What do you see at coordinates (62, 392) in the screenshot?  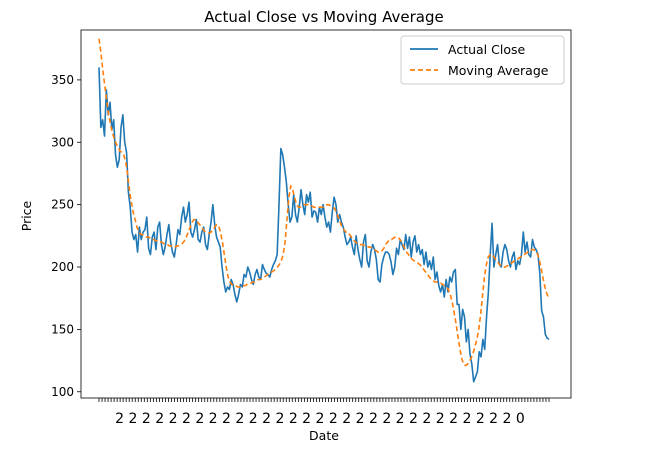 I see `y-tick-label: 100` at bounding box center [62, 392].